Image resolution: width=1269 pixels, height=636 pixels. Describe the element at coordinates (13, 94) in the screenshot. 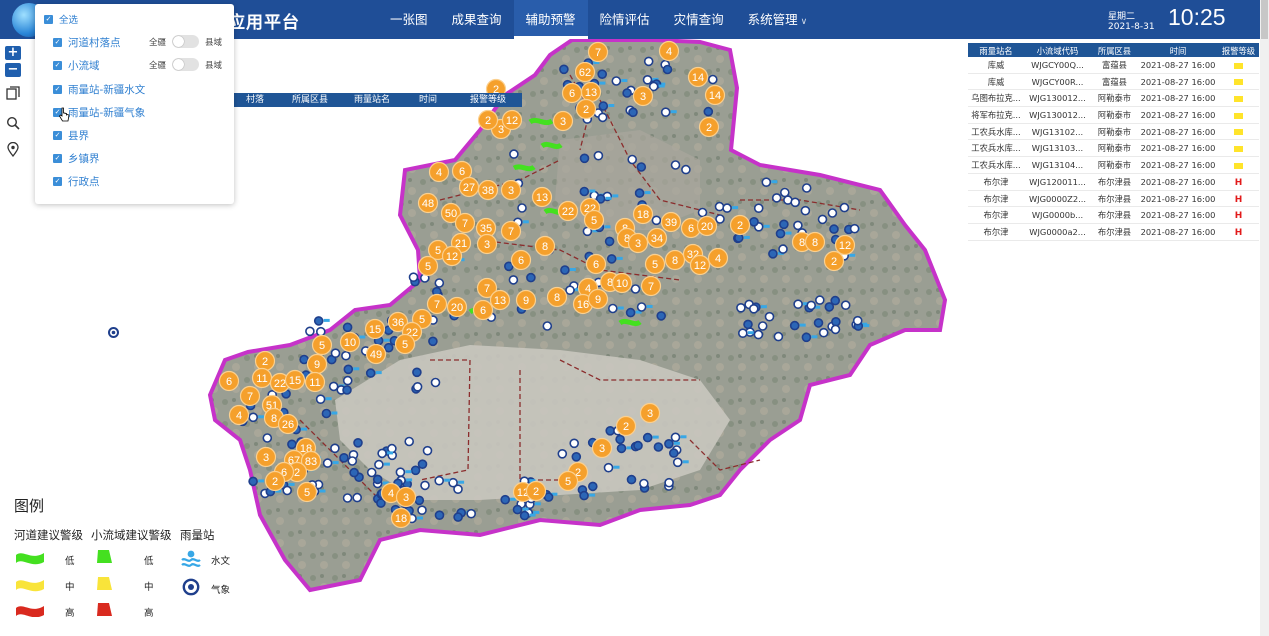

I see `layers-icon` at that location.